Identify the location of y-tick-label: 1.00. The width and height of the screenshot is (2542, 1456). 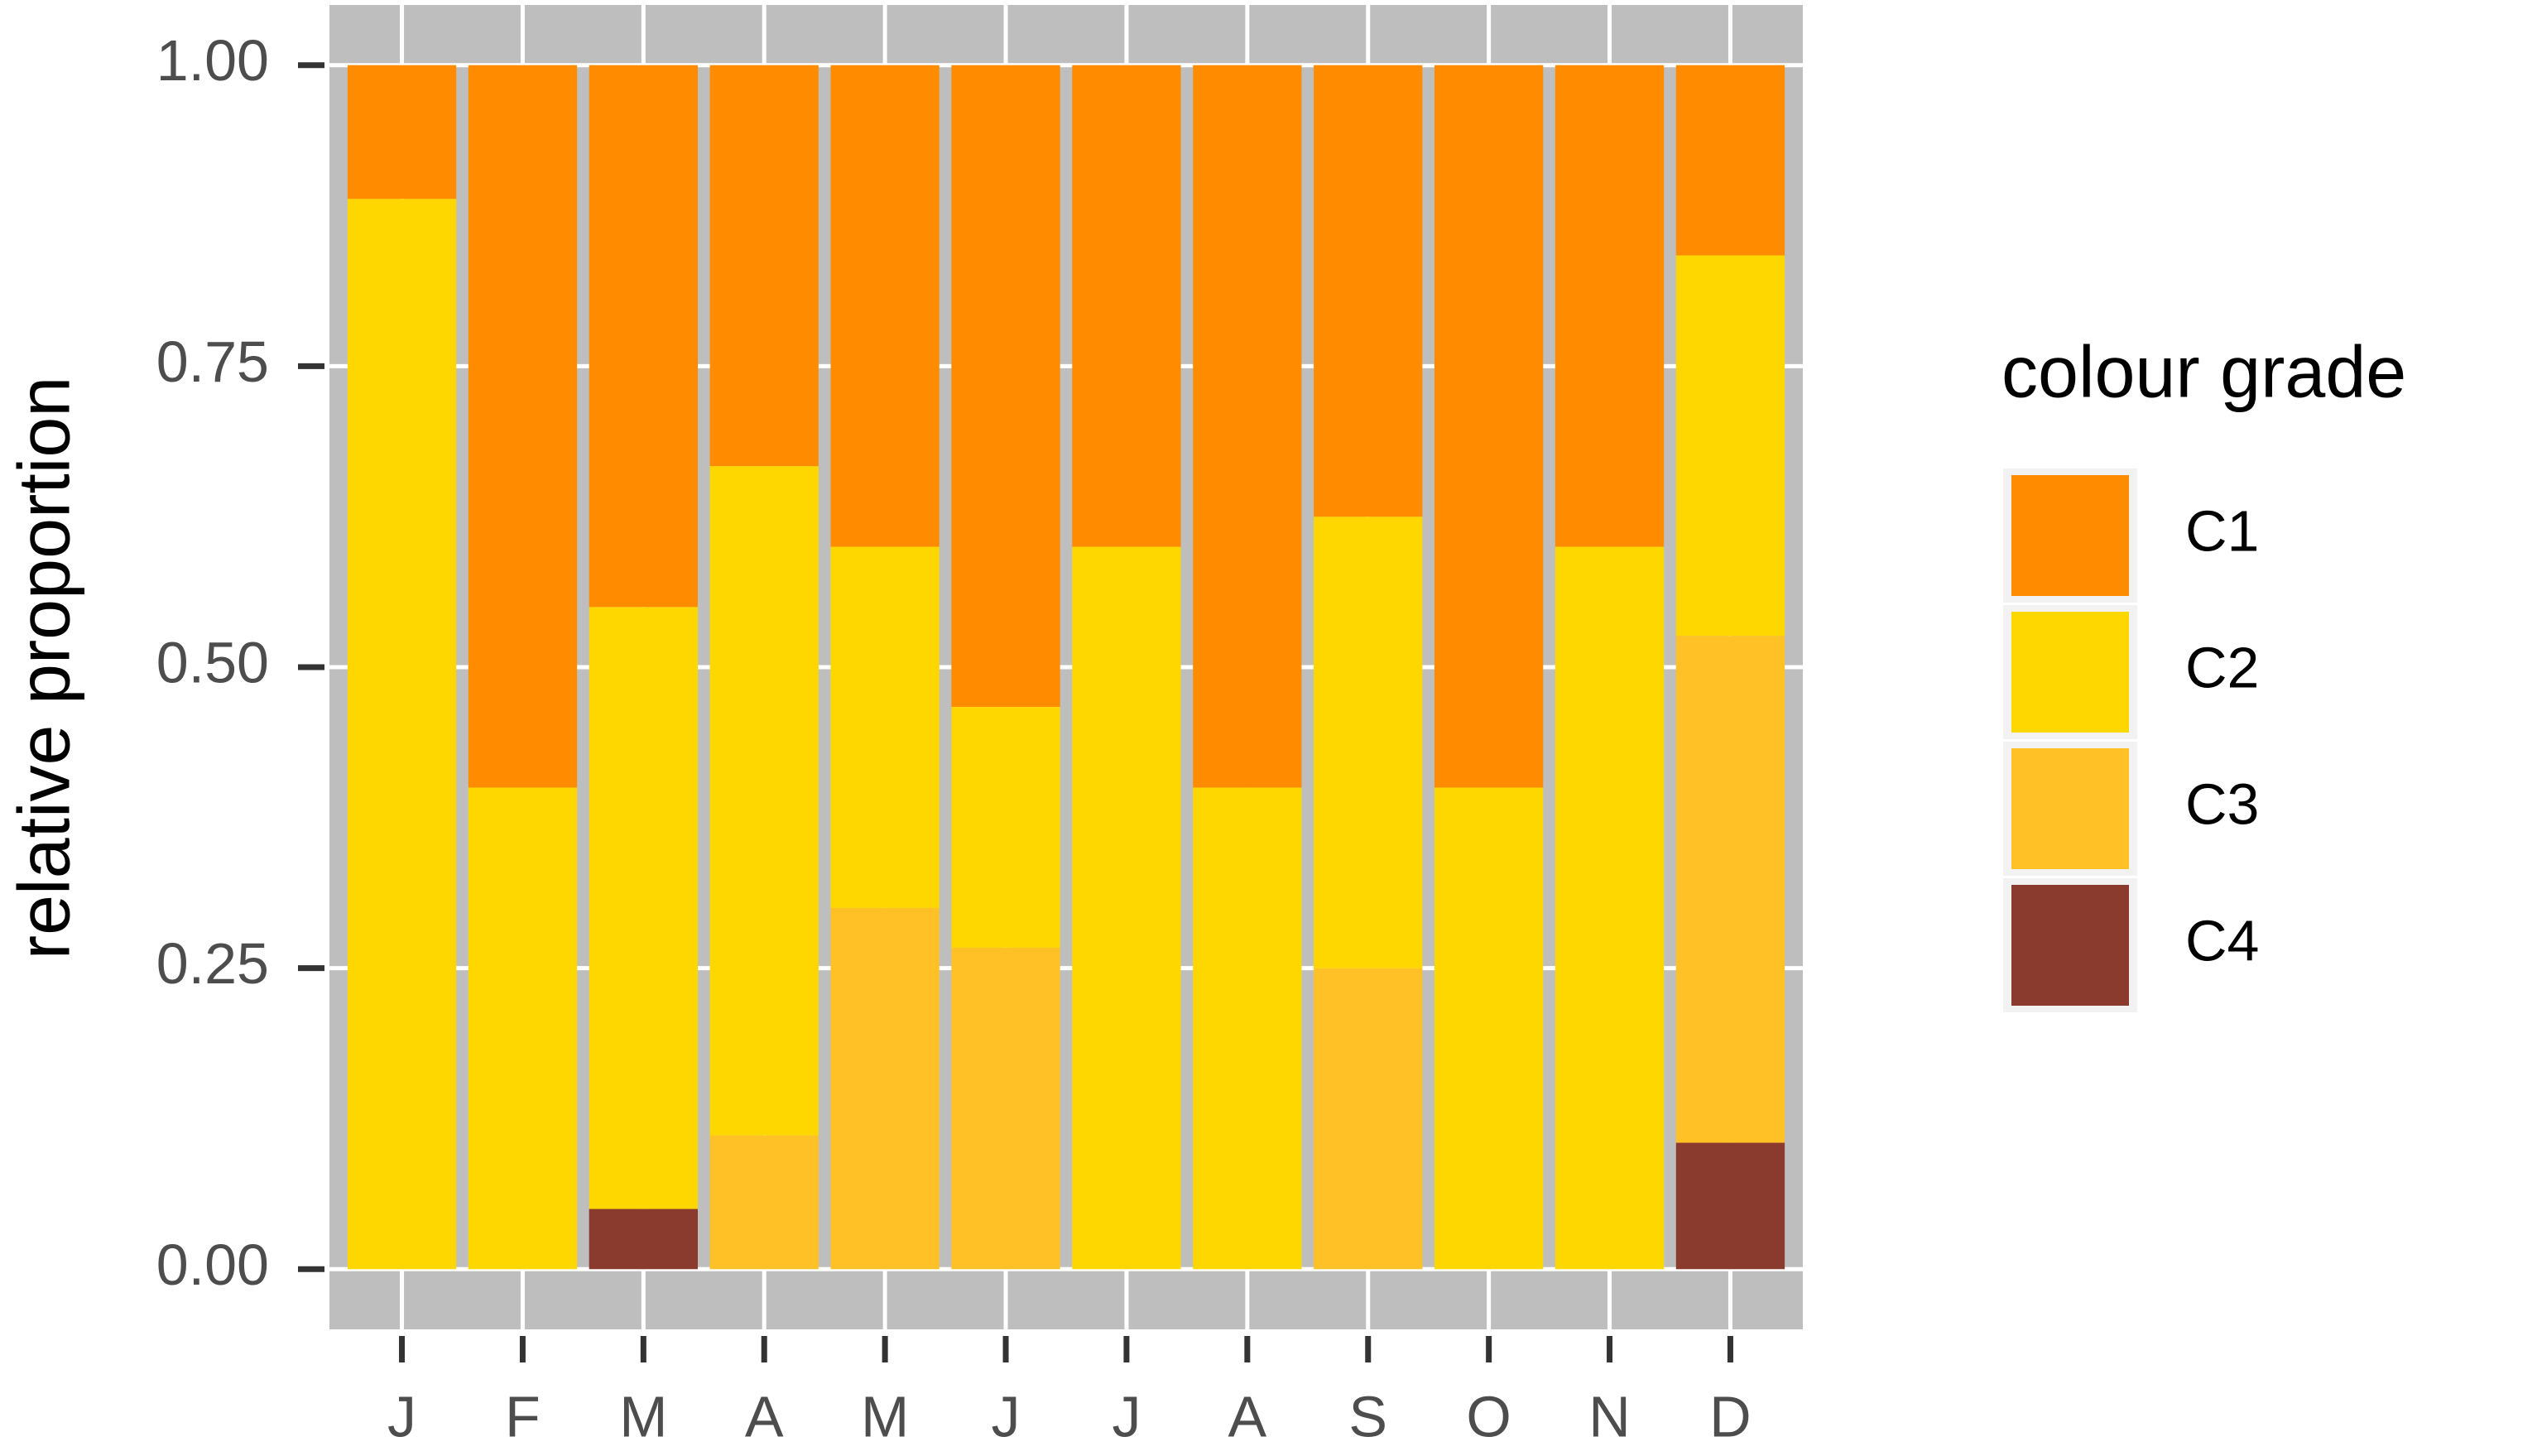
(212, 60).